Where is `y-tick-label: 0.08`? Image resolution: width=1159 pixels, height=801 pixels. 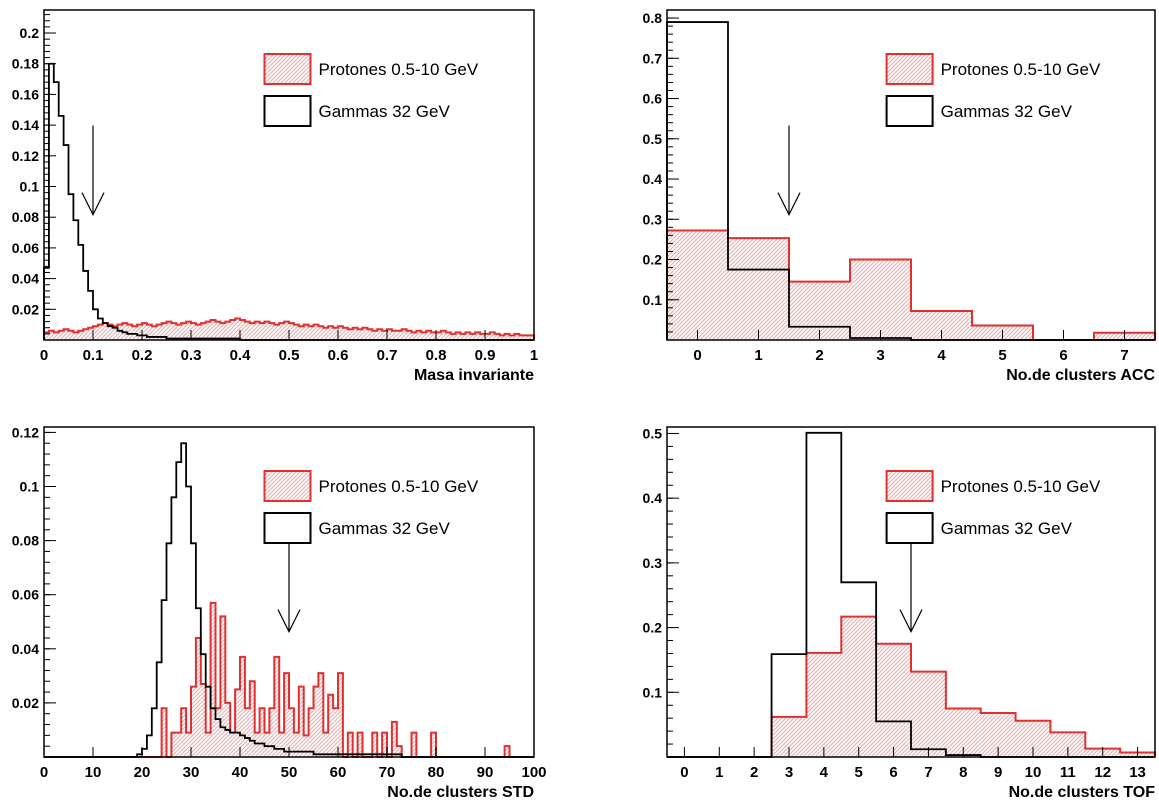
y-tick-label: 0.08 is located at coordinates (25, 217).